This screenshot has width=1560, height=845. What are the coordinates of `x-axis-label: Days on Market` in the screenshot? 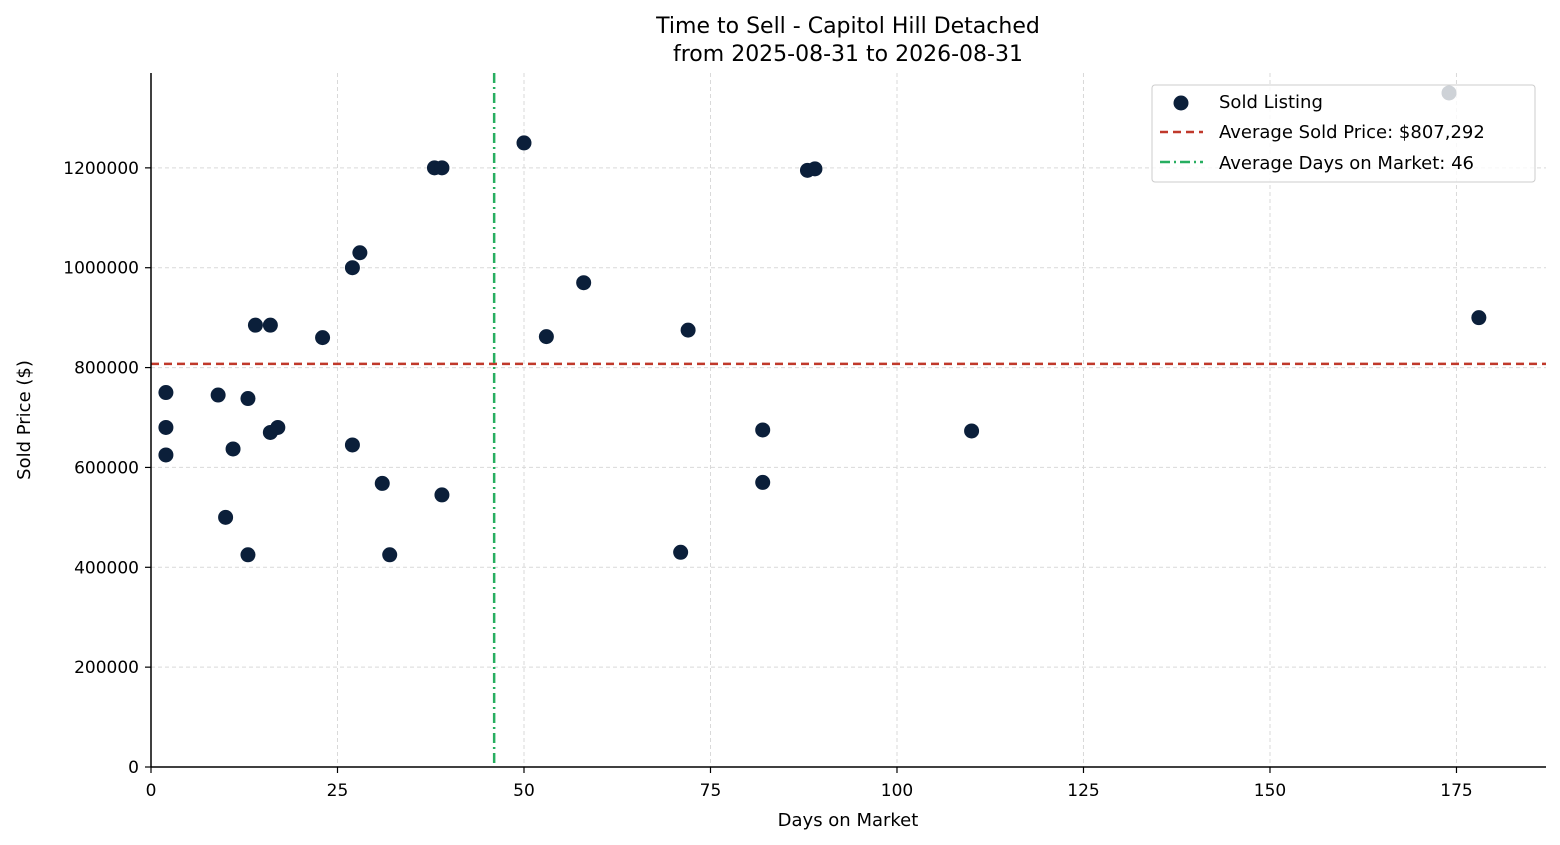 It's located at (848, 820).